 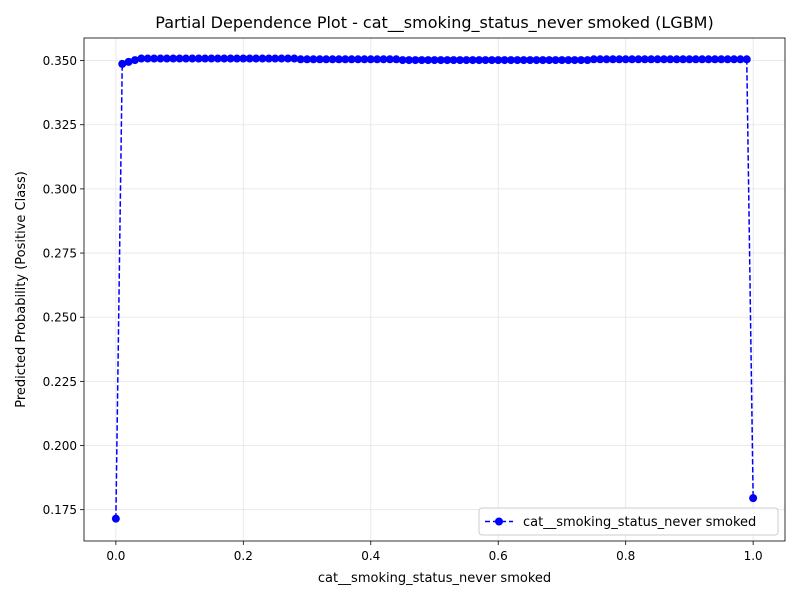 What do you see at coordinates (60, 446) in the screenshot?
I see `y-tick-label: 0.200` at bounding box center [60, 446].